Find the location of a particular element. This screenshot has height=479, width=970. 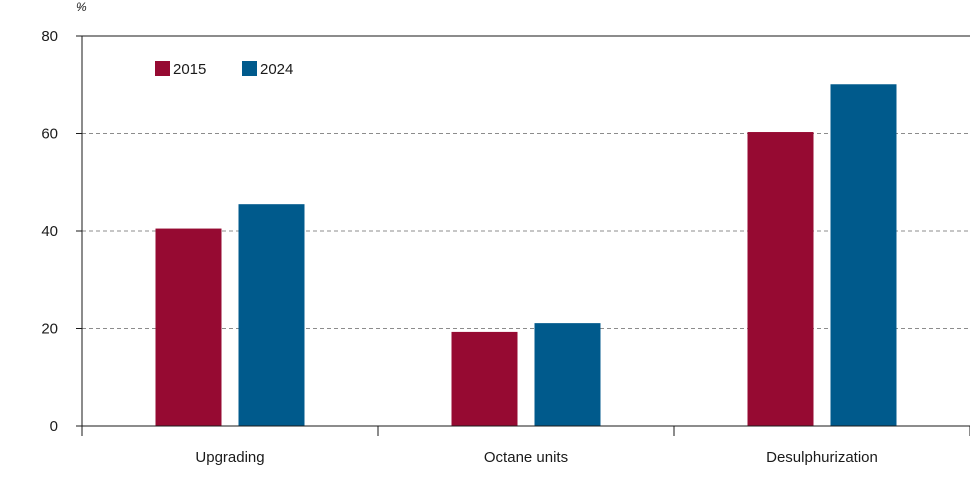

x-category-label: Upgrading is located at coordinates (229, 457).